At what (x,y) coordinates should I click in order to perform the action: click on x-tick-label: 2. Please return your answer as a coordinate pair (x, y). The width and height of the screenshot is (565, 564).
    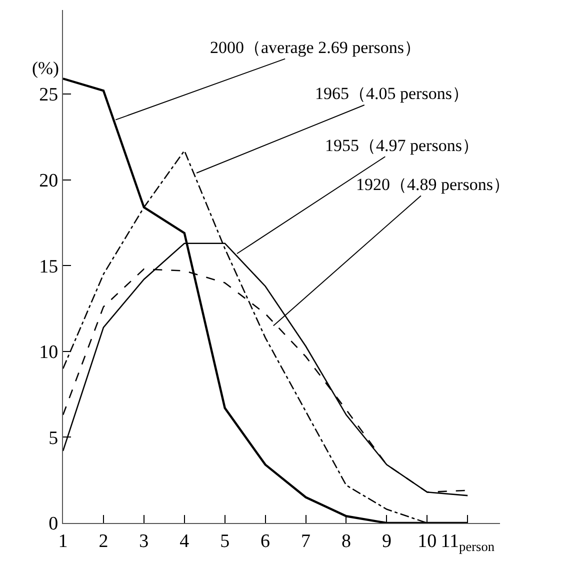
    Looking at the image, I should click on (103, 541).